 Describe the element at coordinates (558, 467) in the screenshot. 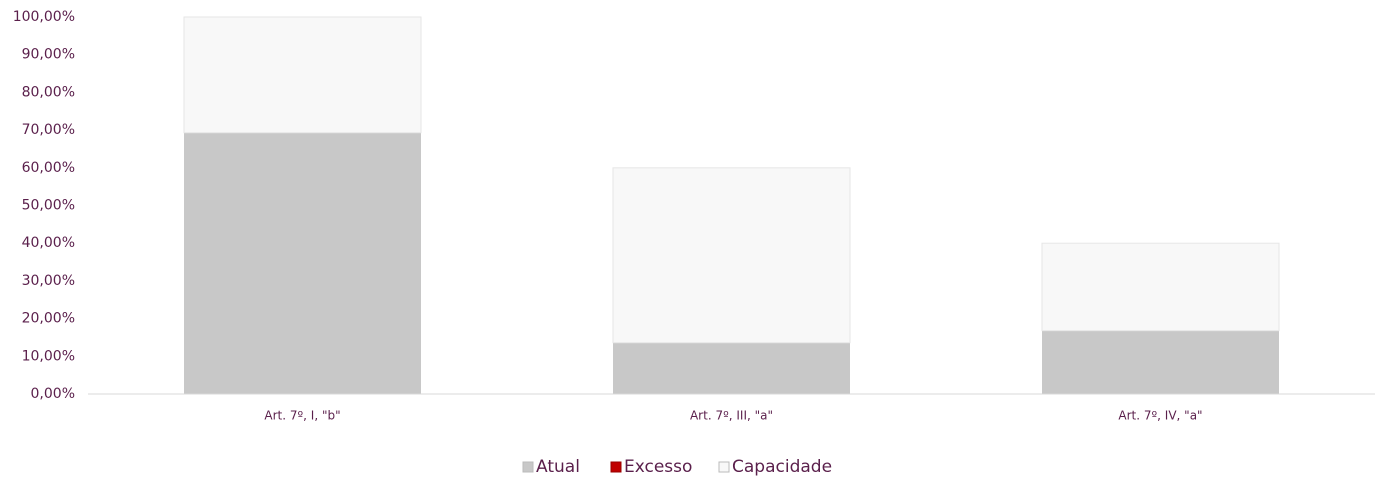

I see `legend-label: Atual` at that location.